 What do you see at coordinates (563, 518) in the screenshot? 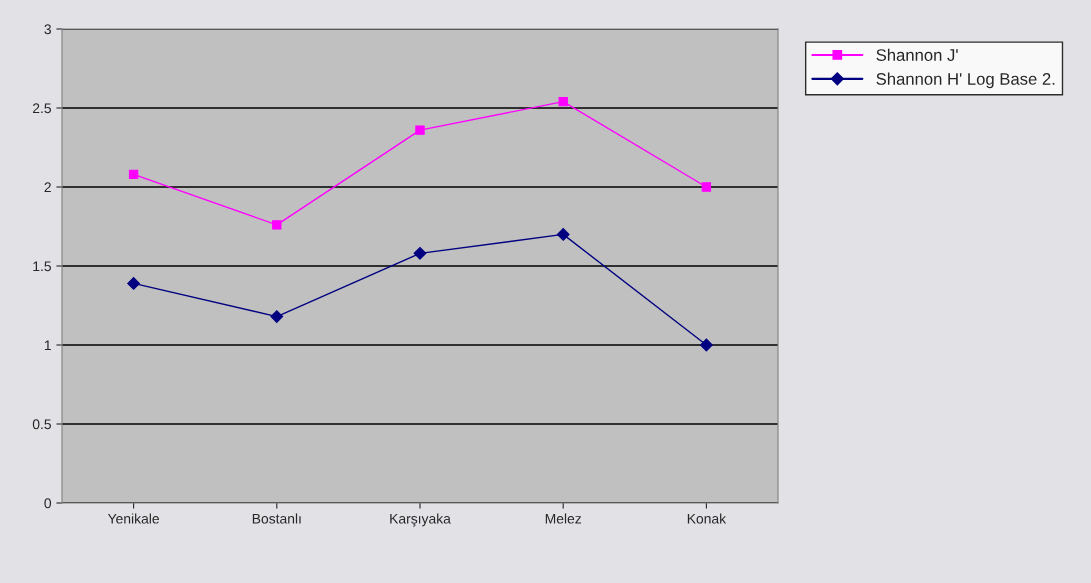
I see `x-tick-label: Melez` at bounding box center [563, 518].